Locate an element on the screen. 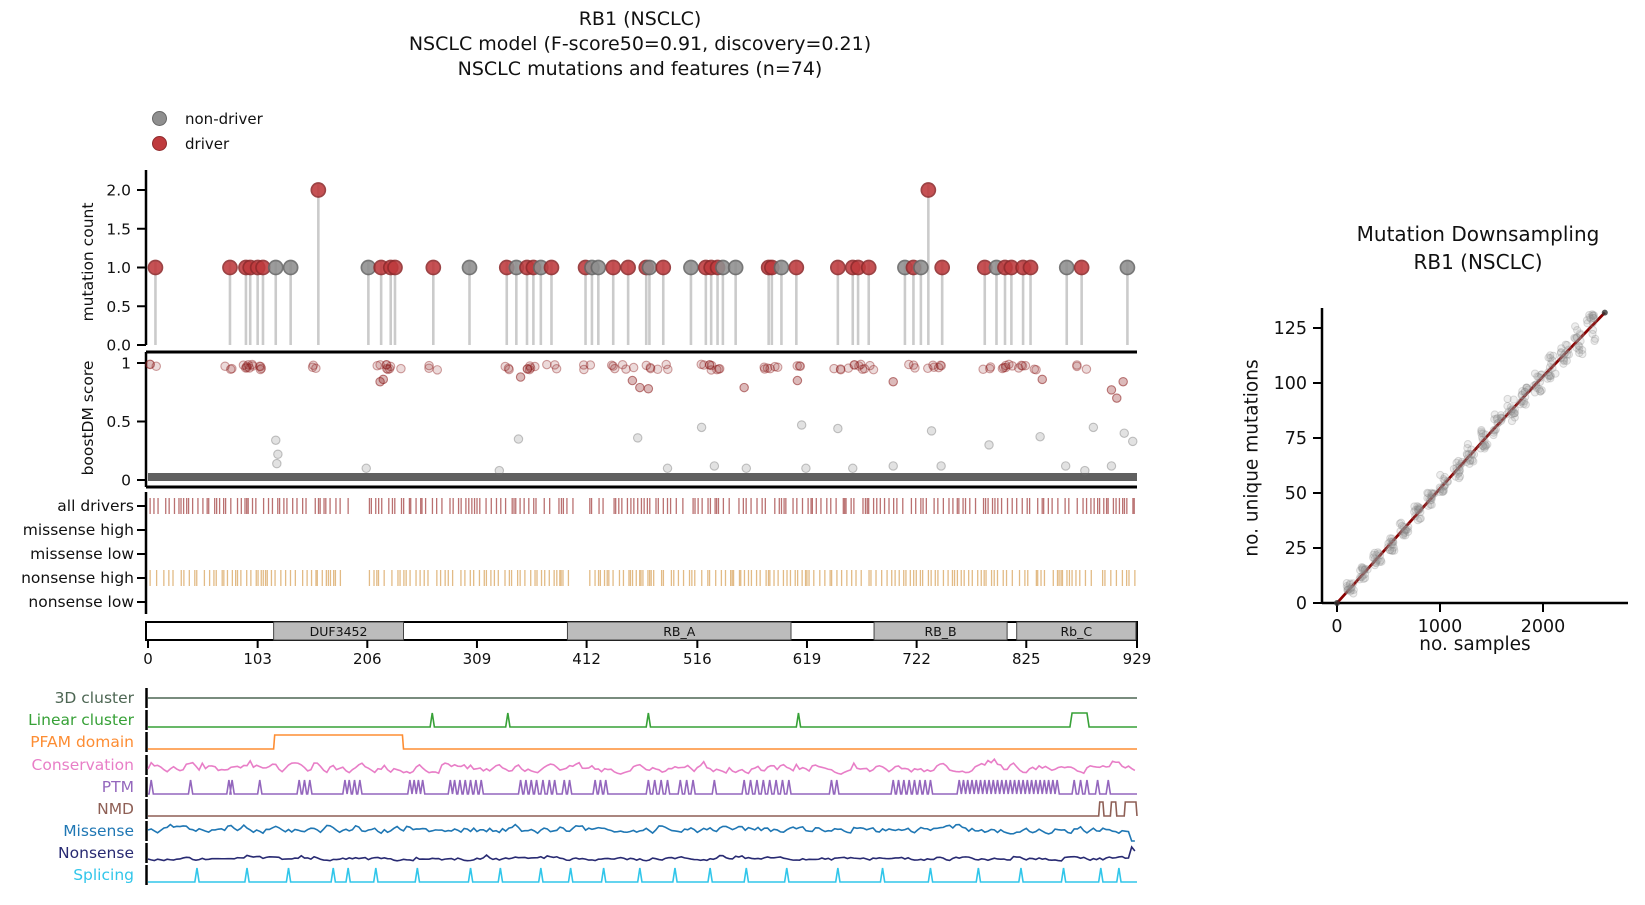 The width and height of the screenshot is (1645, 905). needle-ytick-label: 1.5 is located at coordinates (118, 229).